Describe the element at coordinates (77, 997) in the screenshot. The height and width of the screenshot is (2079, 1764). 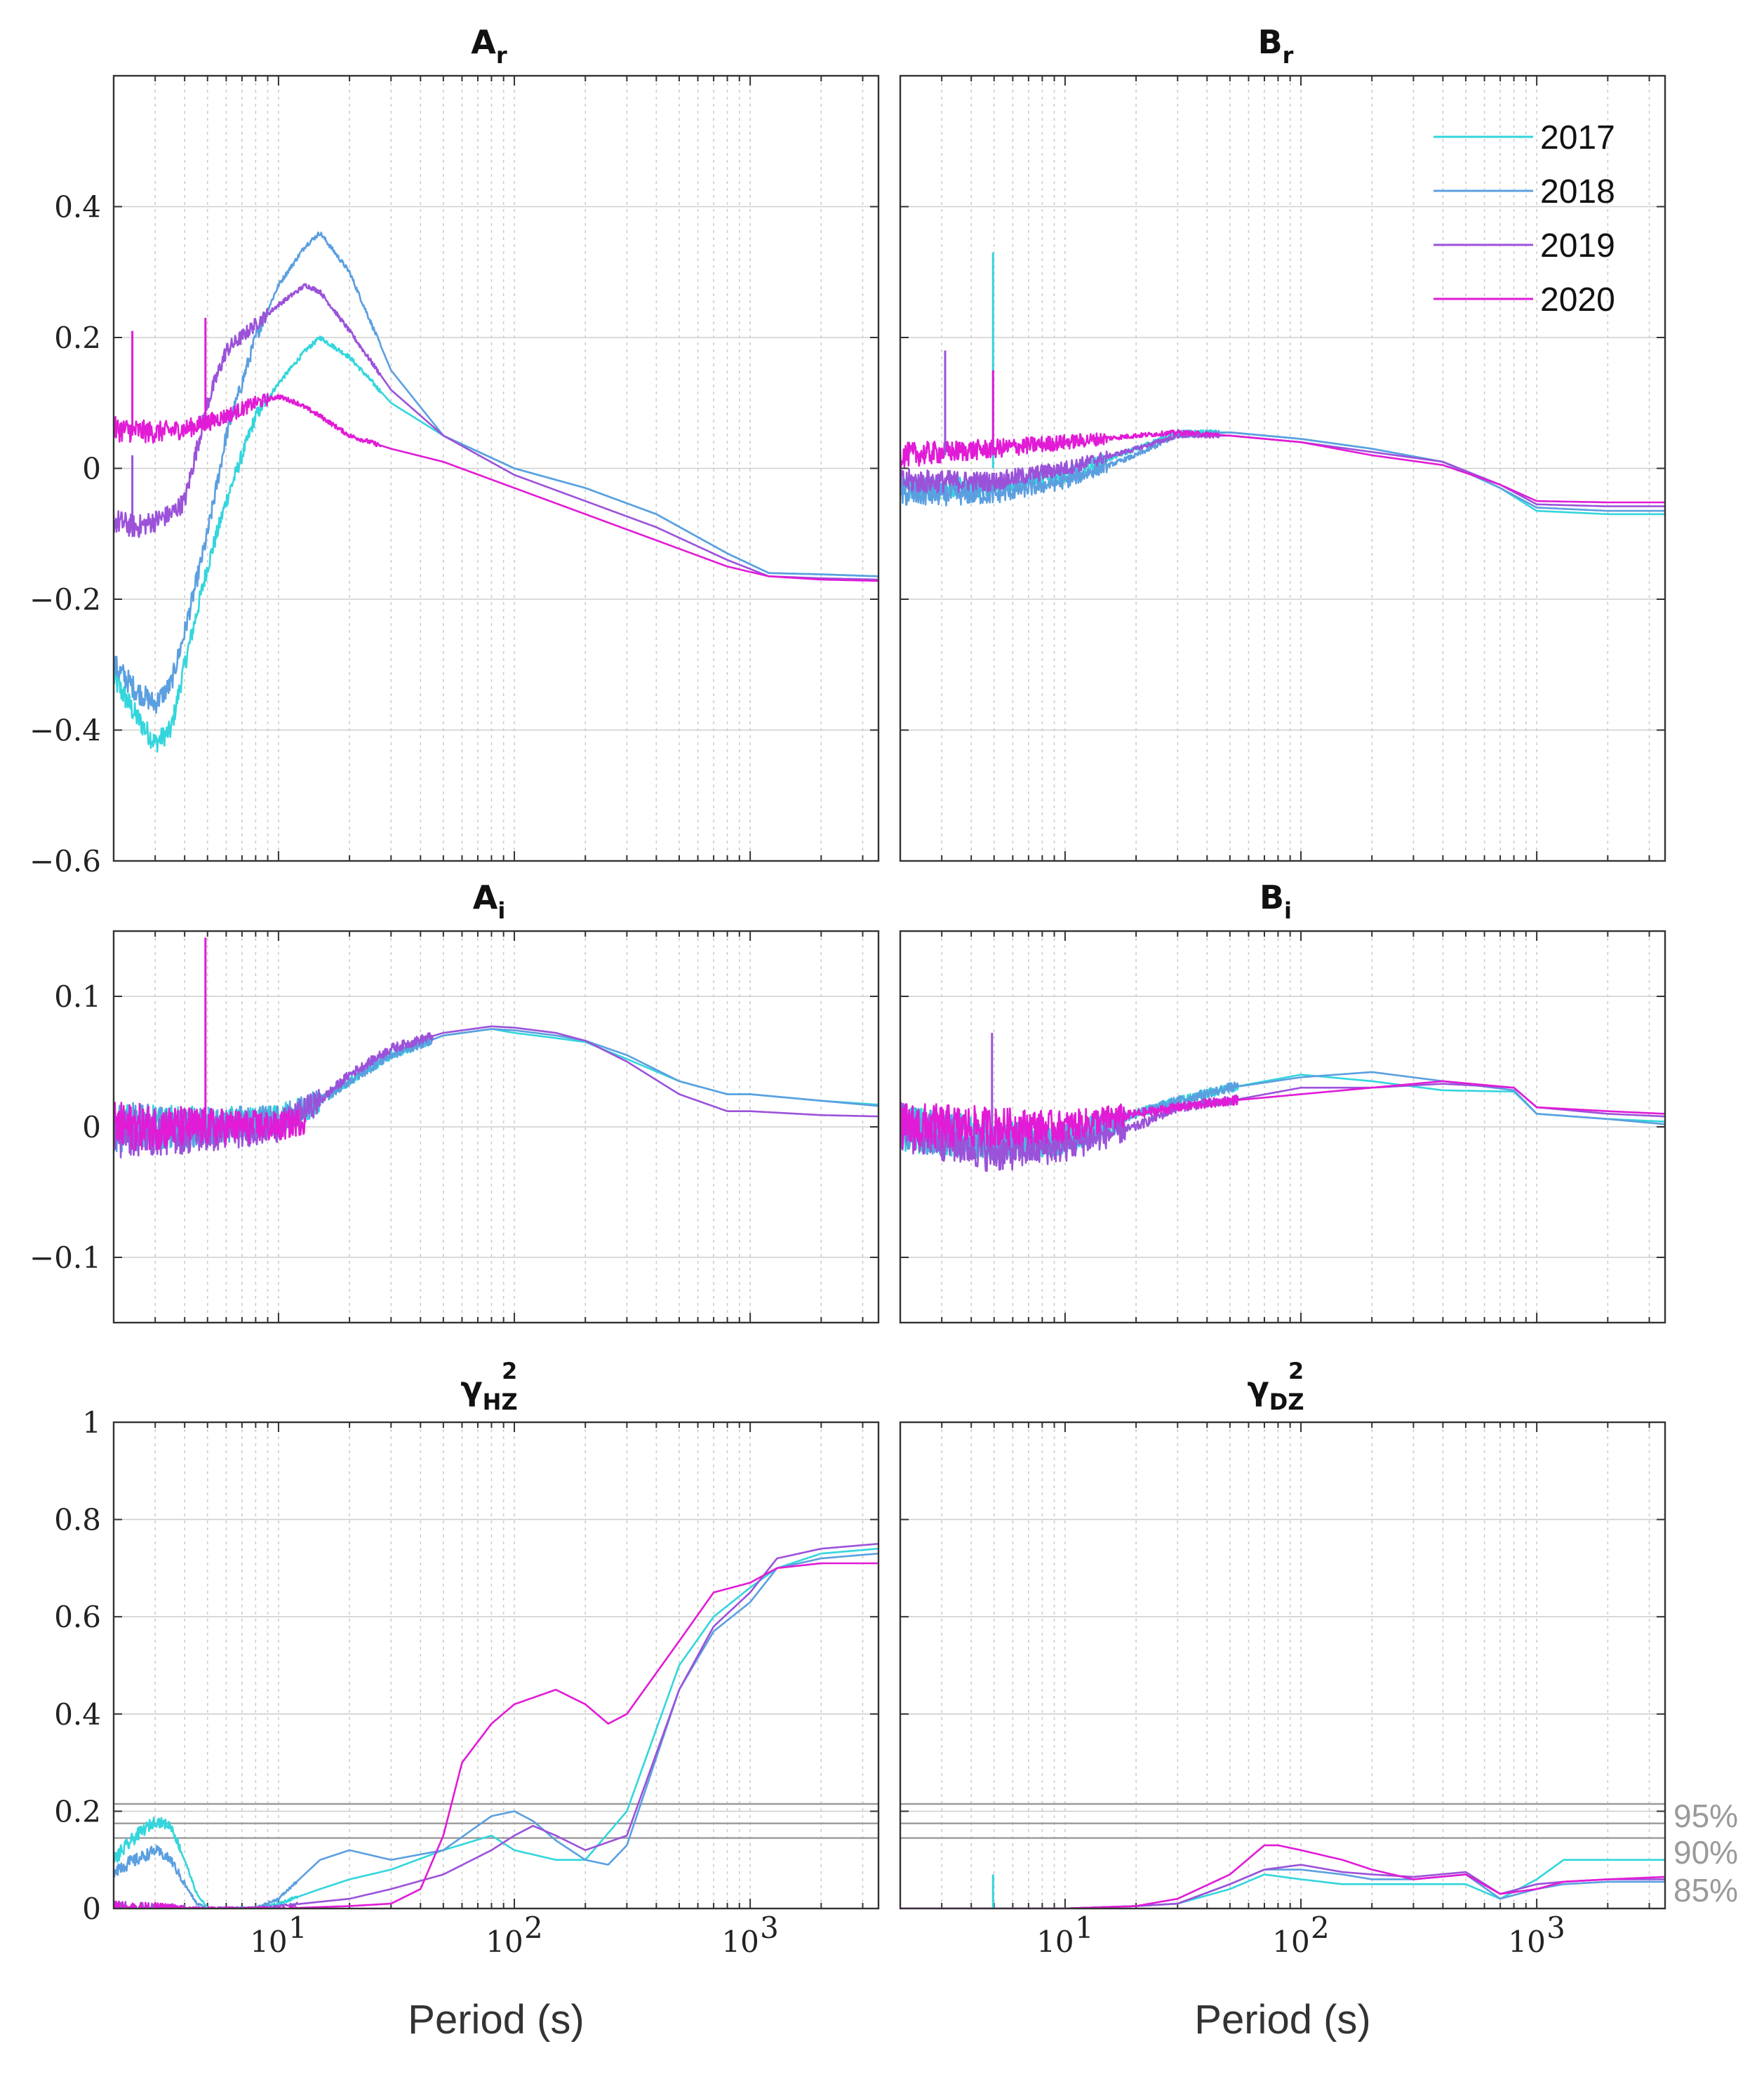
I see `y-tick-label: 0.1` at that location.